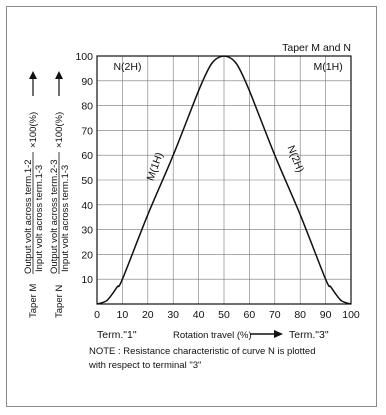 This screenshot has width=386, height=415. What do you see at coordinates (87, 156) in the screenshot?
I see `y-tick-label: 60` at bounding box center [87, 156].